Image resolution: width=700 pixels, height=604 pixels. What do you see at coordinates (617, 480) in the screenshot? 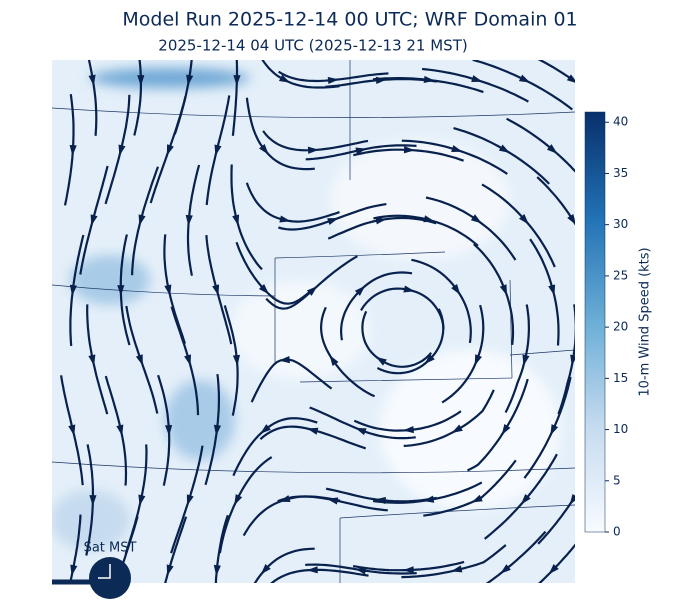
I see `colorbar-tick-label: 5` at bounding box center [617, 480].